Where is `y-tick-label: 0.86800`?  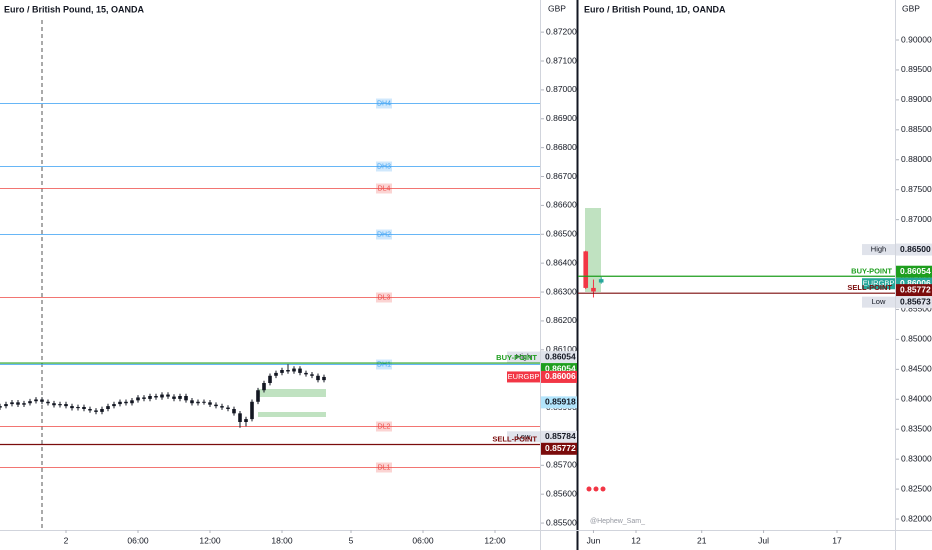
y-tick-label: 0.86800 is located at coordinates (561, 147).